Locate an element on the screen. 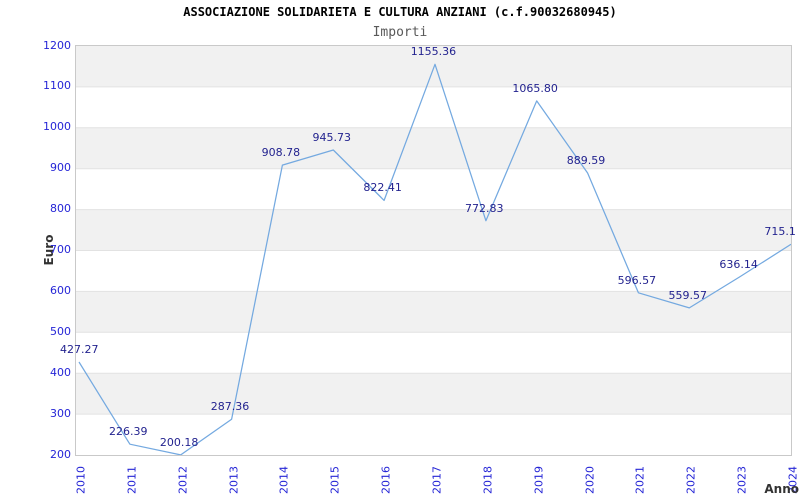 This screenshot has height=500, width=800. x-tick-label: 2015 is located at coordinates (335, 480).